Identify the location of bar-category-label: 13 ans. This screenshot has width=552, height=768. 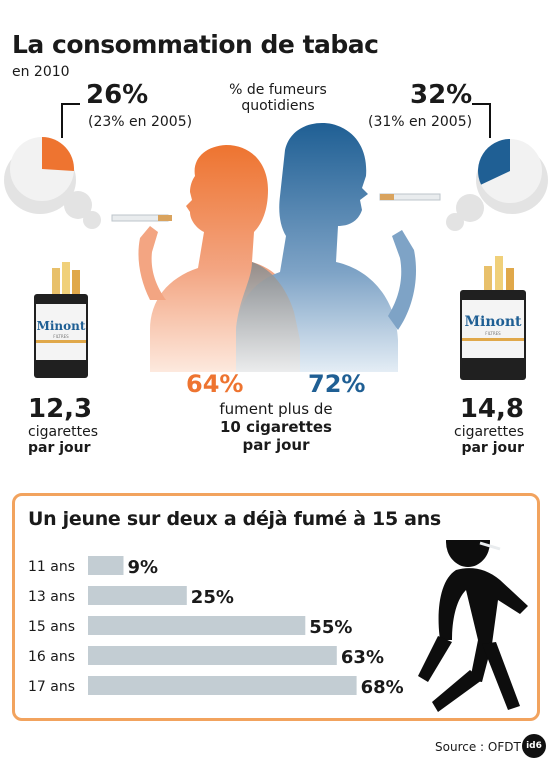
(51, 597).